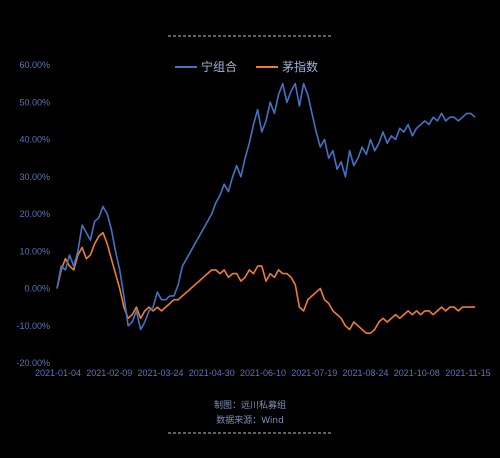  I want to click on y-tick-label: 20.00%, so click(34, 214).